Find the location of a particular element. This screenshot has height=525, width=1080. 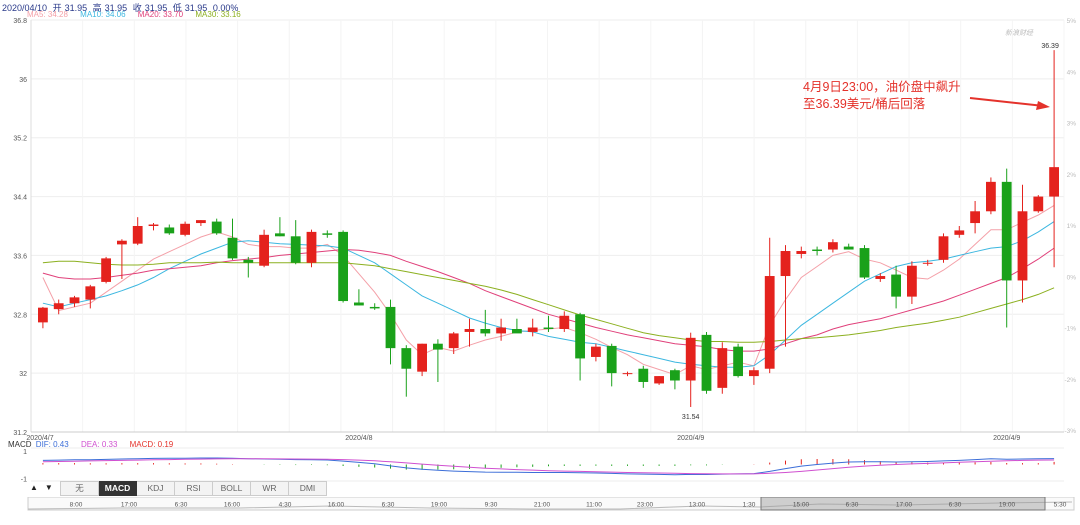

annotation-arrow-line is located at coordinates (1007, 102).